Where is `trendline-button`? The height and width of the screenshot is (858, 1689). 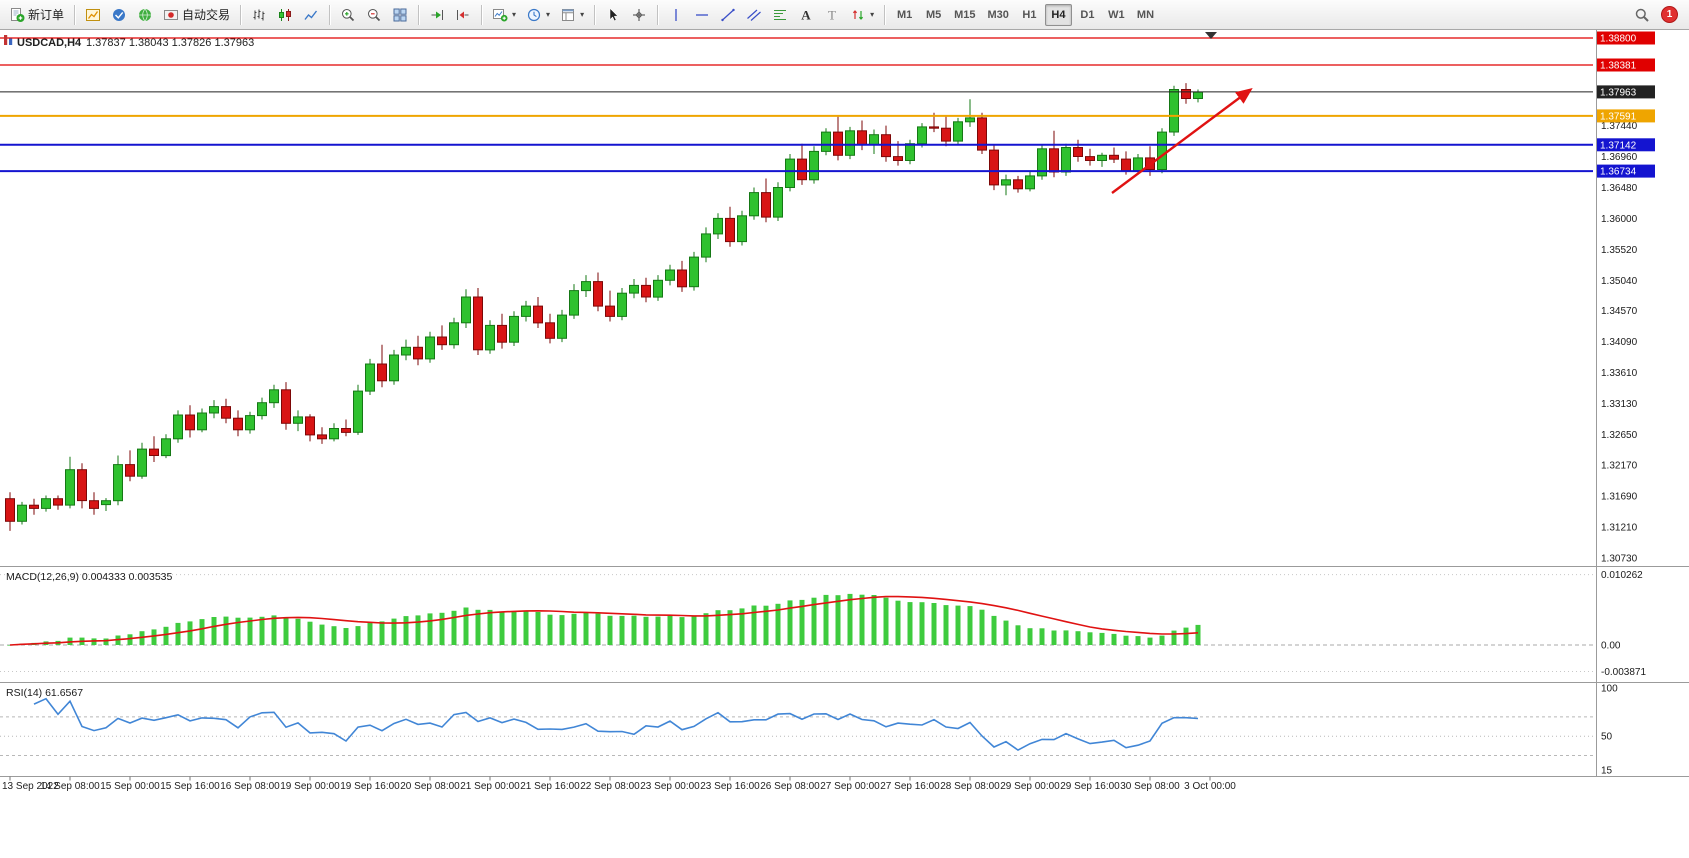
trendline-button is located at coordinates (728, 15).